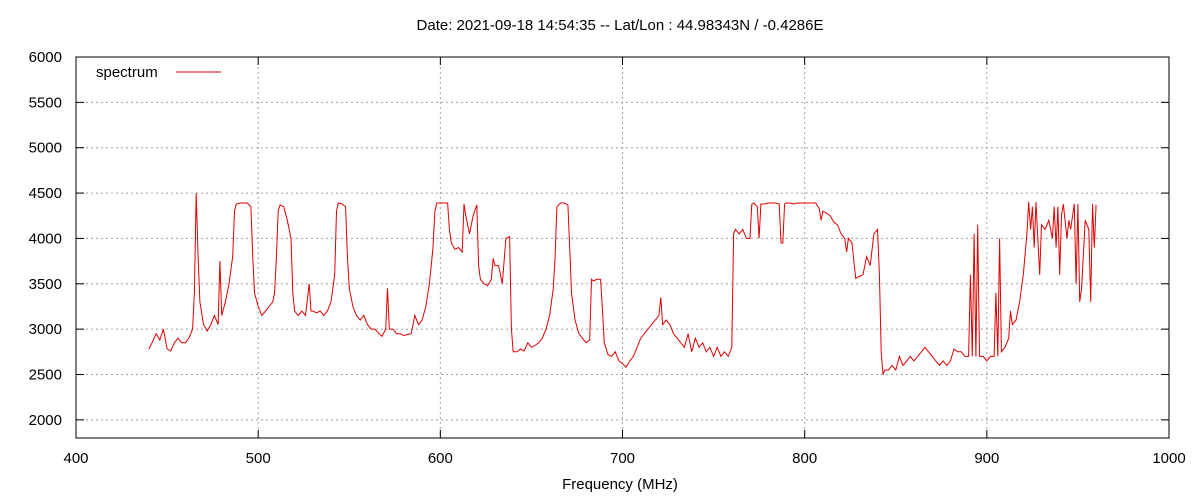  Describe the element at coordinates (45, 329) in the screenshot. I see `y-tick-label: 3000` at that location.